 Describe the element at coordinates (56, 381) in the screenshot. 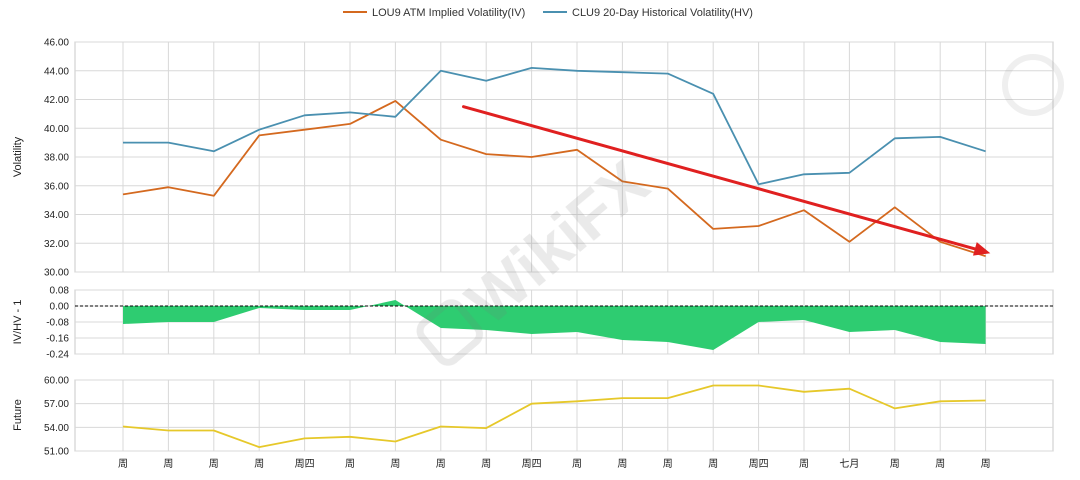

I see `y-tick-label: 60.00` at that location.